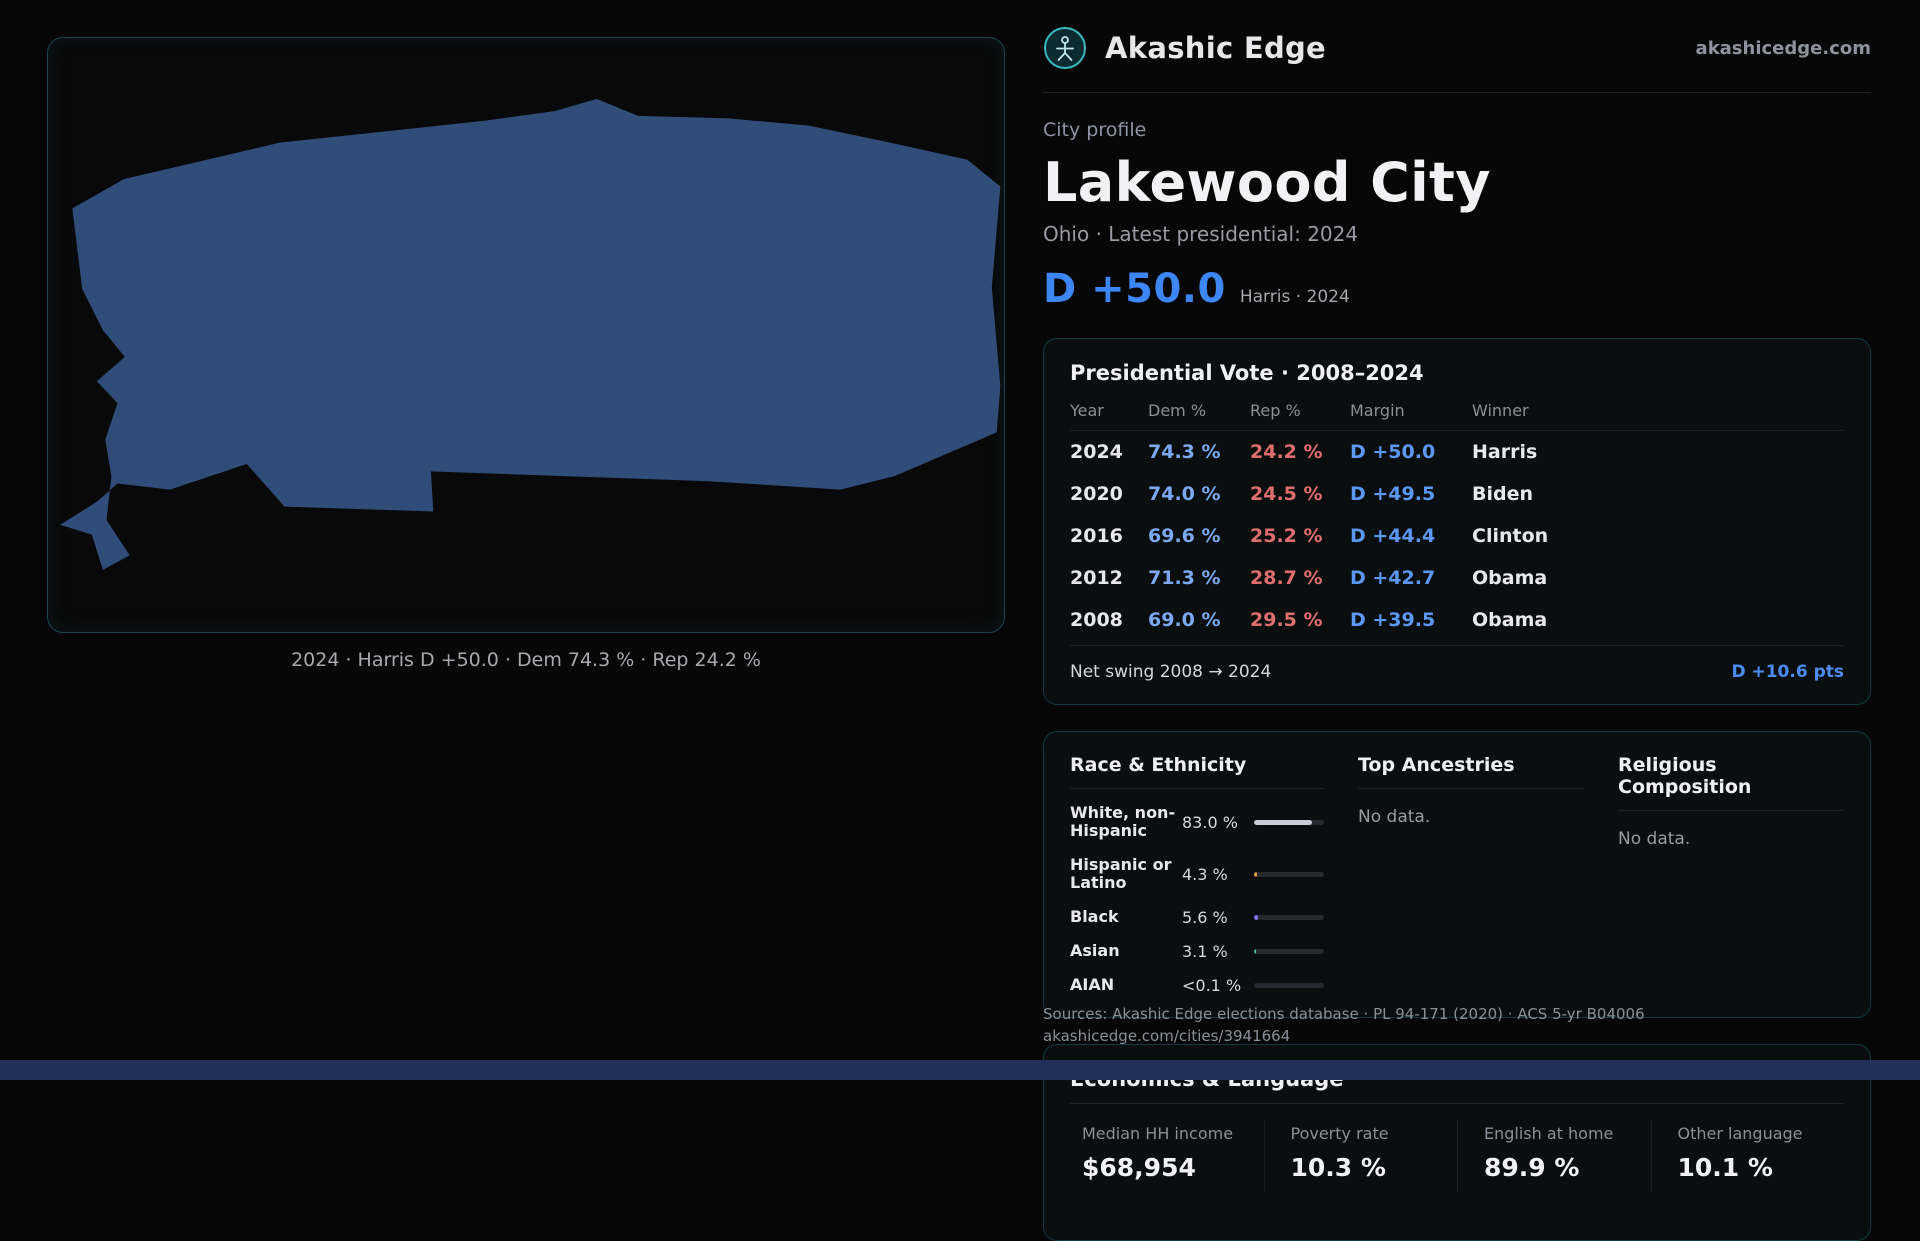  I want to click on race-row: Black 5.6 %, so click(1197, 917).